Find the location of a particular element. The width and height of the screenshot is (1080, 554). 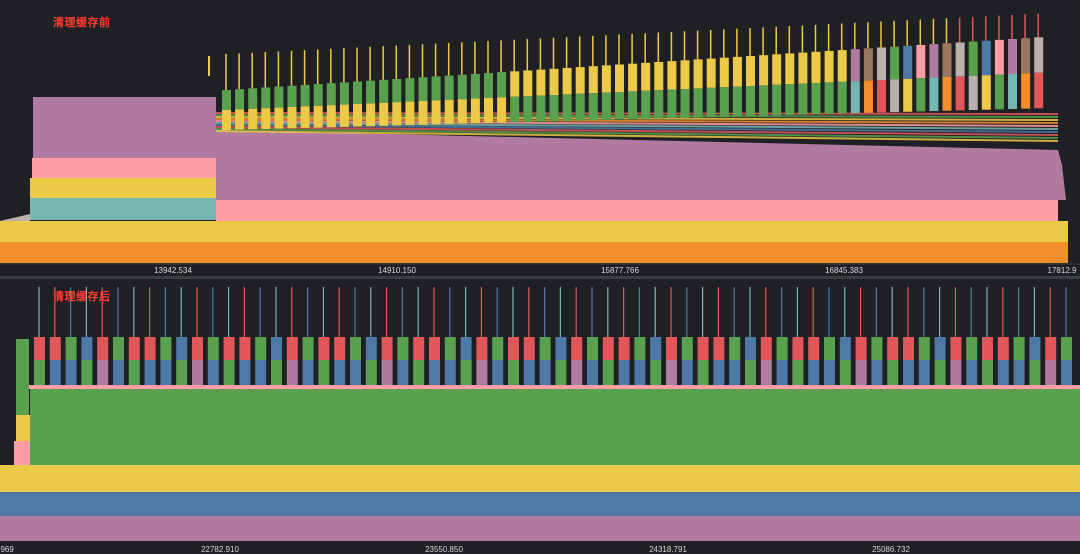

band-purple-right is located at coordinates (641, 165).